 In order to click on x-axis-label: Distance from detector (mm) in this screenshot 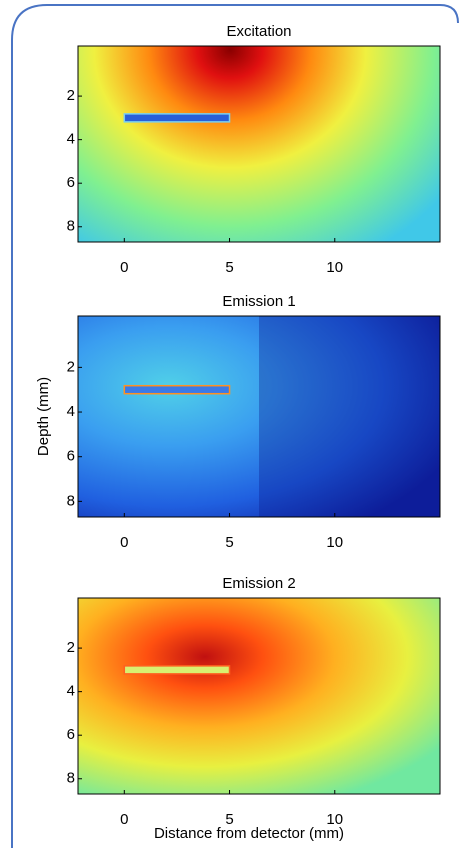, I will do `click(249, 833)`.